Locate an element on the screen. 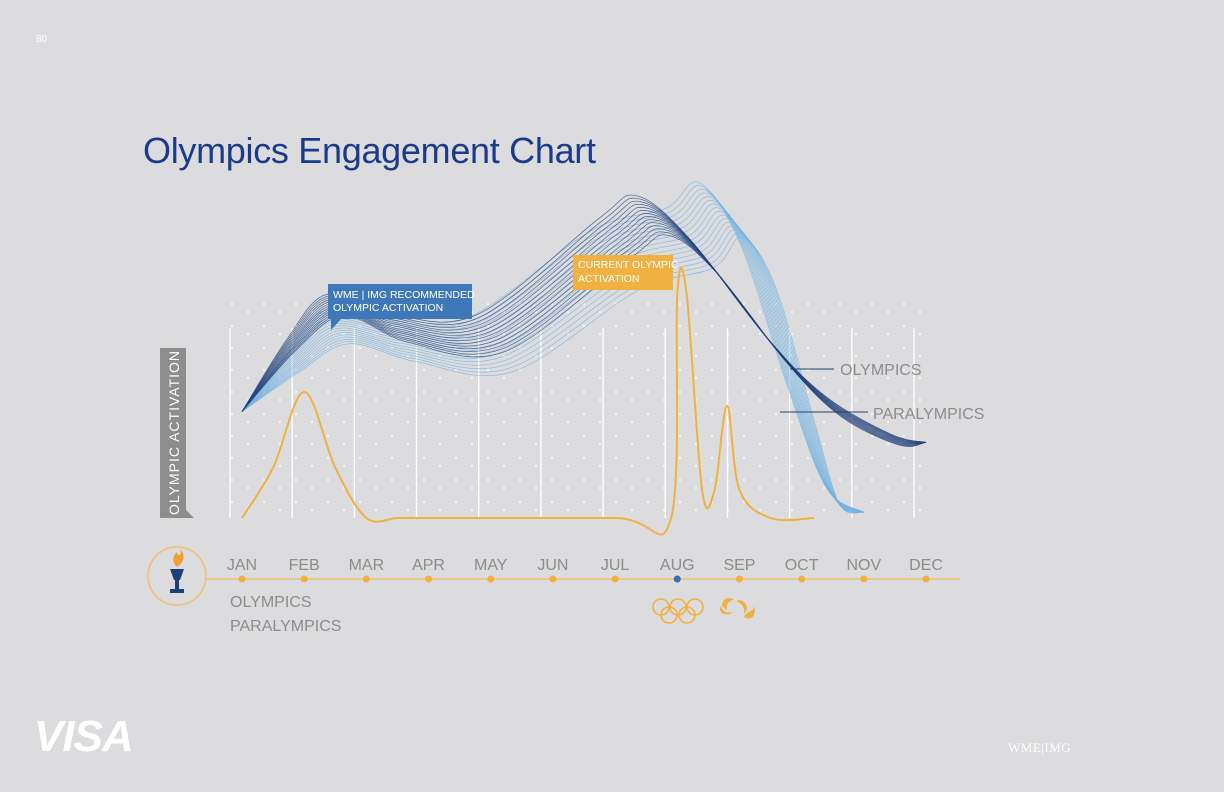  recommended-callout-line-2: OLYMPIC ACTIVATION is located at coordinates (388, 308).